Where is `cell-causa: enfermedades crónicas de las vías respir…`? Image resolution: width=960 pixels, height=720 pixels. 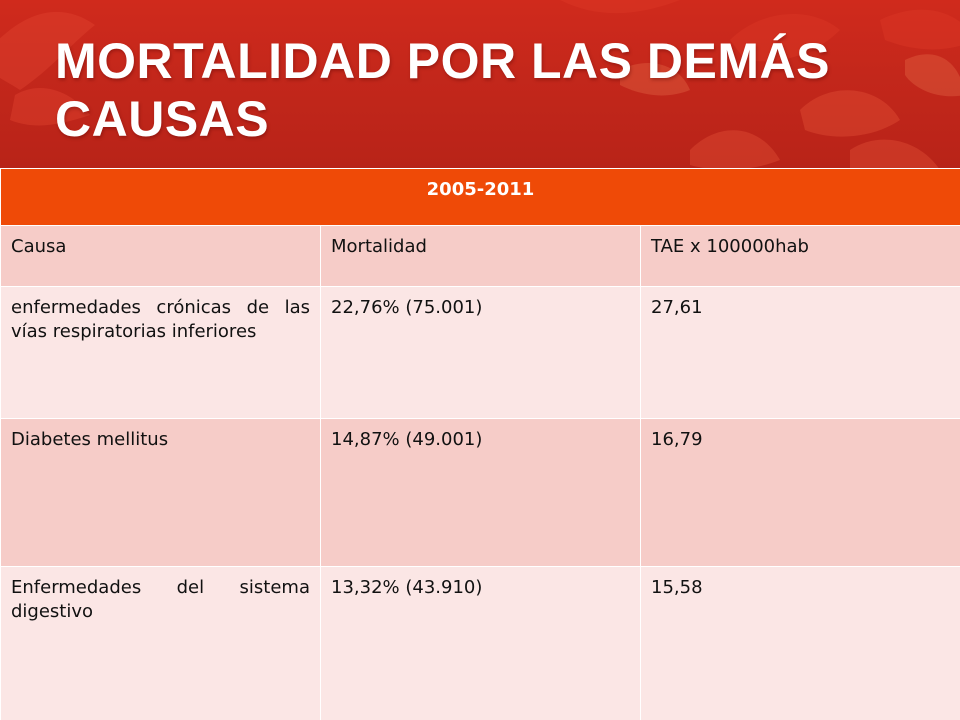 cell-causa: enfermedades crónicas de las vías respir… is located at coordinates (160, 352).